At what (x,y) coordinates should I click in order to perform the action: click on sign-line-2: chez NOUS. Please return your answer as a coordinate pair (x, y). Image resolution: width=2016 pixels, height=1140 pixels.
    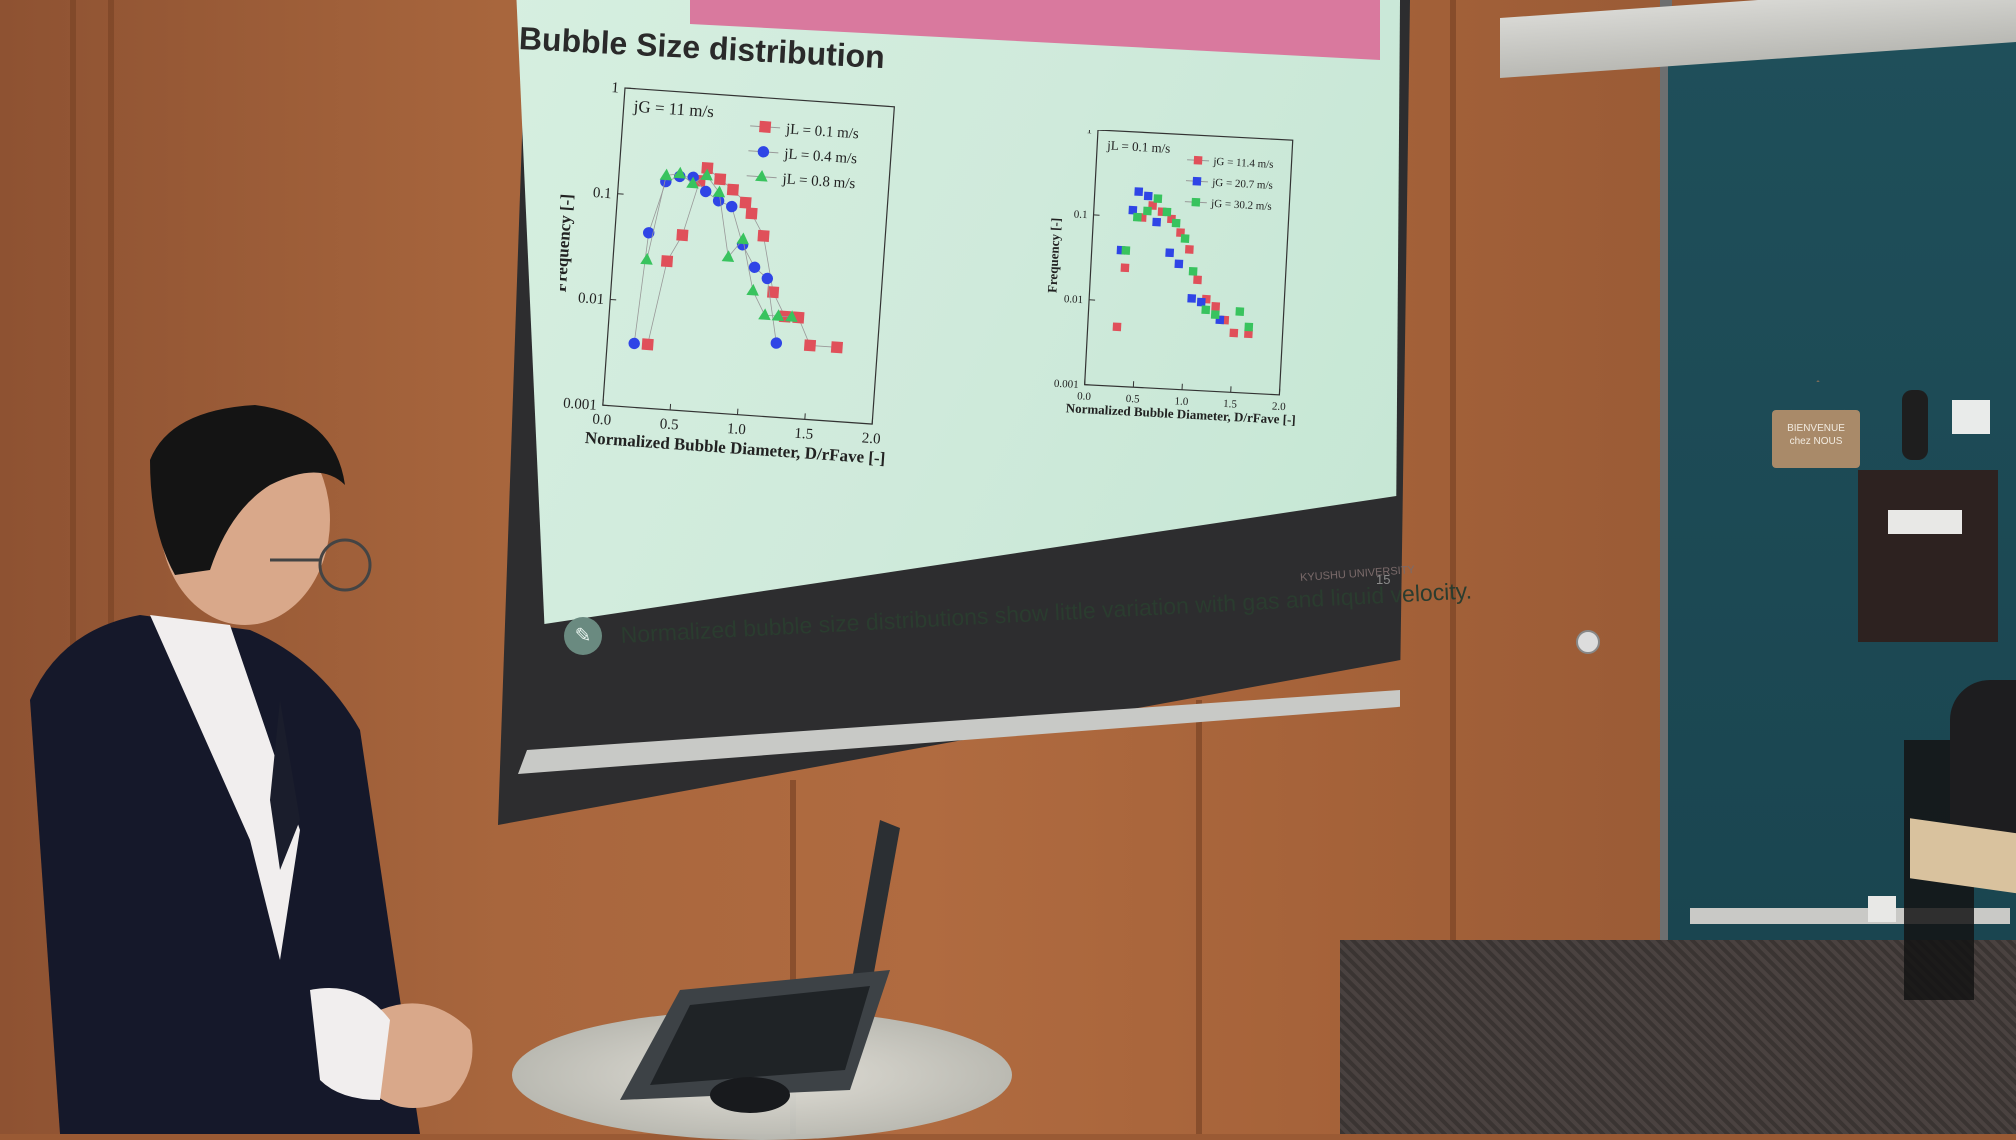
    Looking at the image, I should click on (1816, 441).